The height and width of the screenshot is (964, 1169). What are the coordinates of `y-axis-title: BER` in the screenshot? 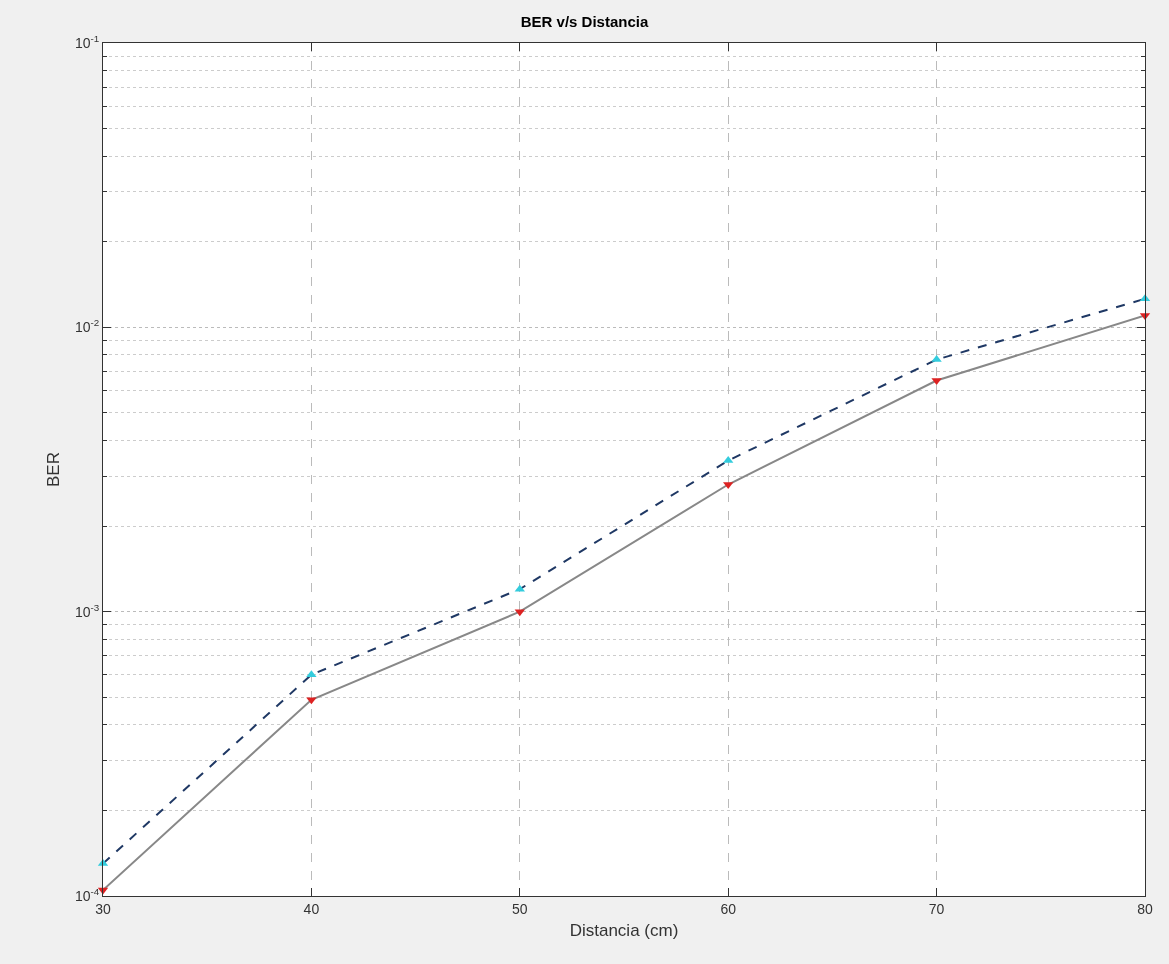 It's located at (54, 469).